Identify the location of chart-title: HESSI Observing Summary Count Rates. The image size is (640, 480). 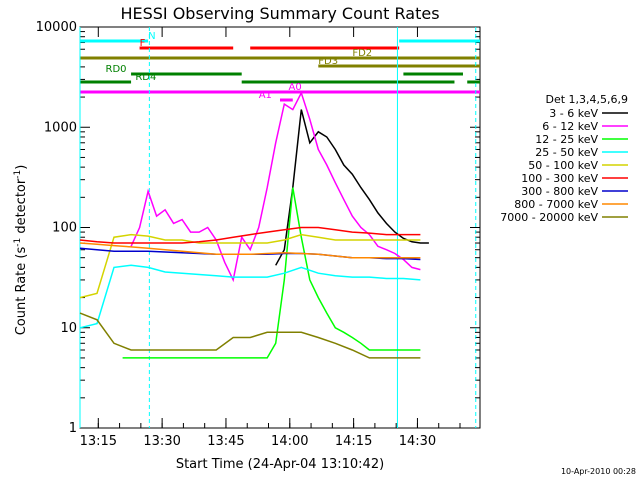
(279, 13).